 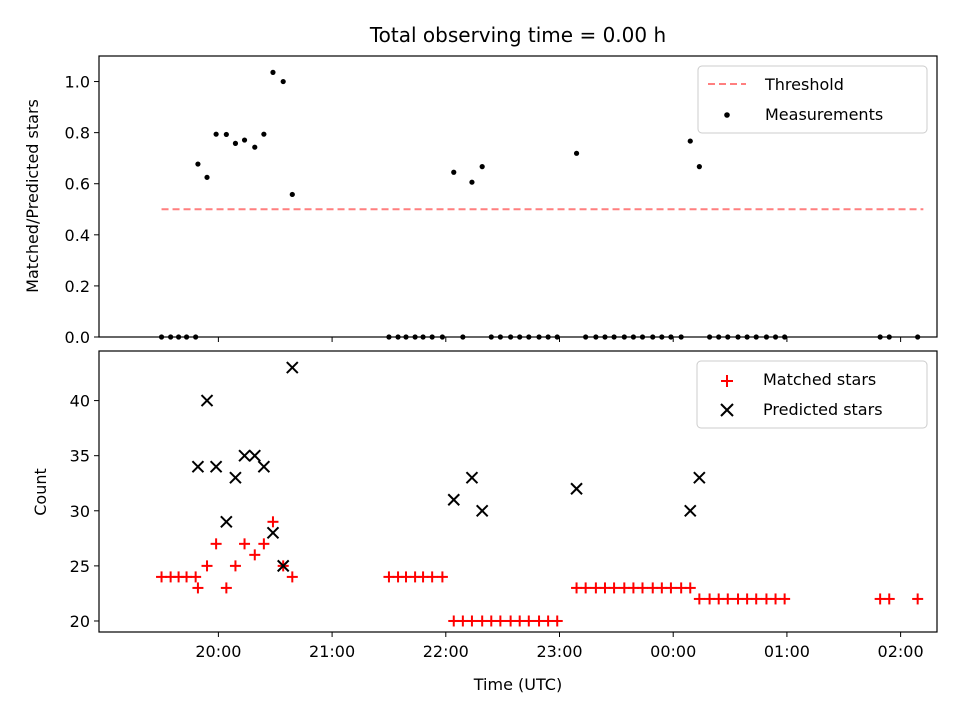 What do you see at coordinates (80, 511) in the screenshot?
I see `bottom-y-tick-label: 30` at bounding box center [80, 511].